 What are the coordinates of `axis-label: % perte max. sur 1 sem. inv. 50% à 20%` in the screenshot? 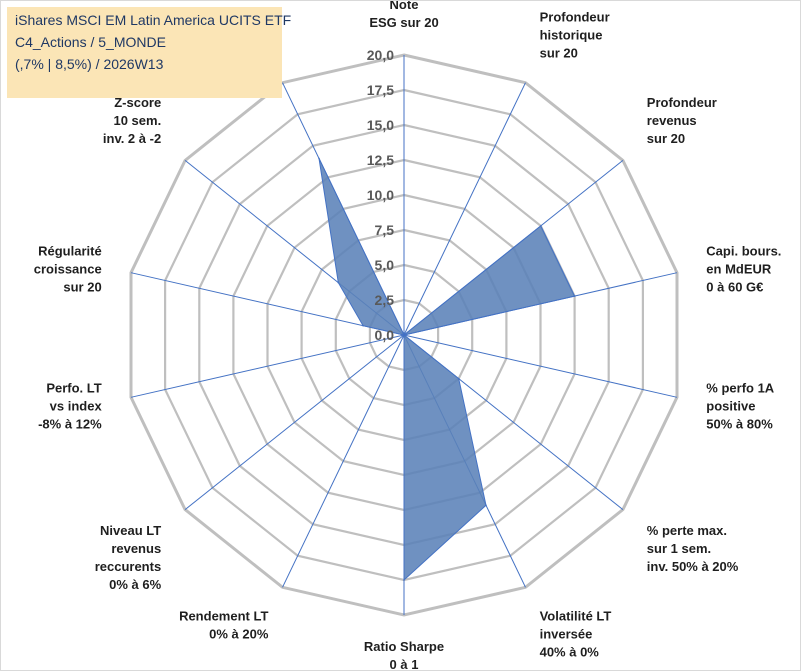 It's located at (693, 548).